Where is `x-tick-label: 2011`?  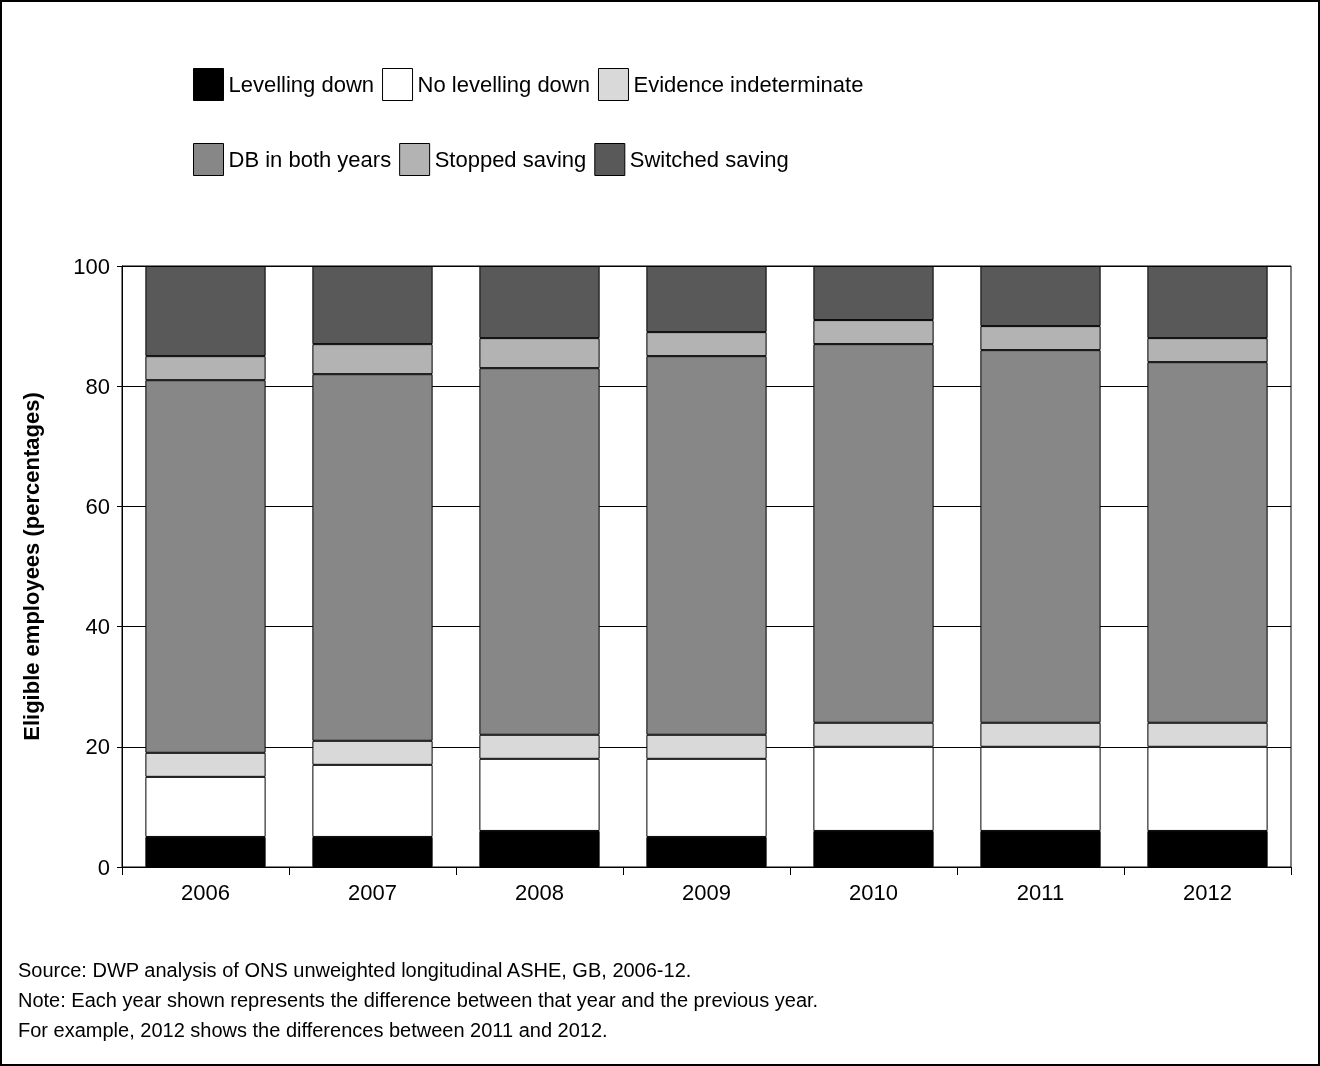
x-tick-label: 2011 is located at coordinates (1040, 892).